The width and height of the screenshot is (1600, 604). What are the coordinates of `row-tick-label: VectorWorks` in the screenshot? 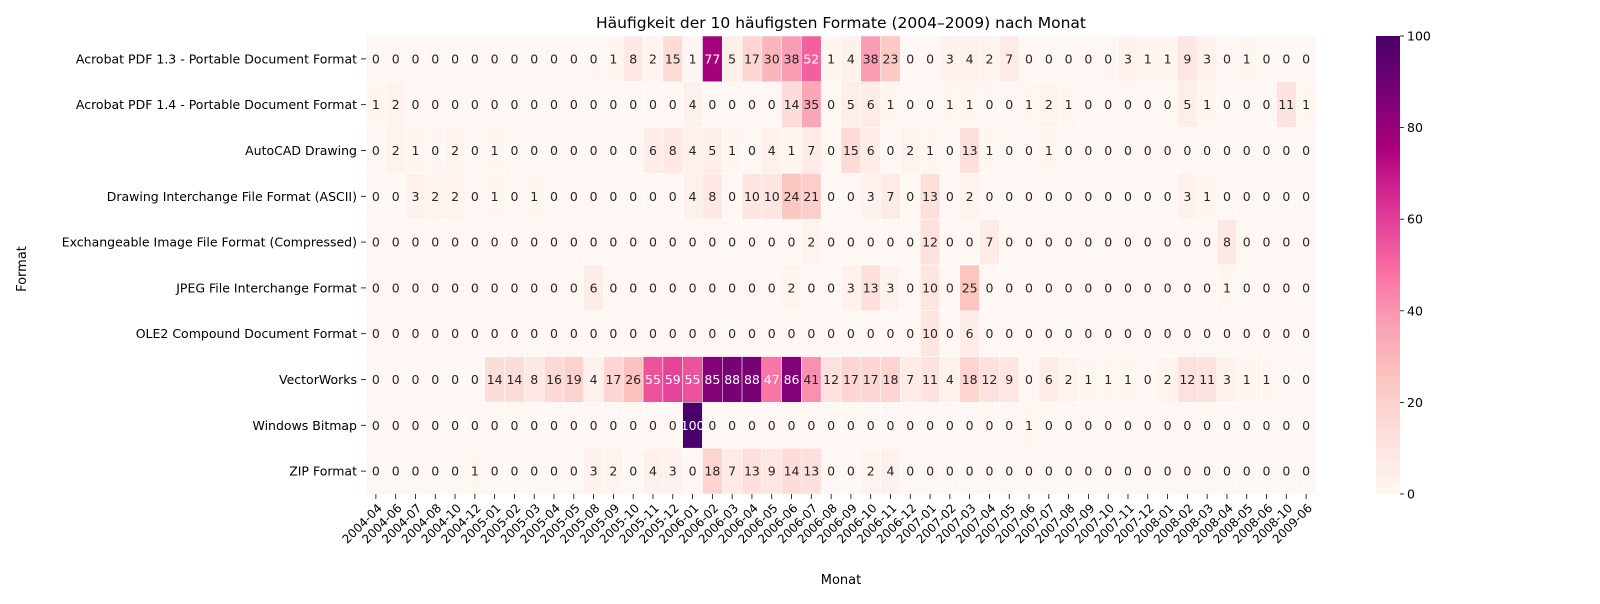 It's located at (318, 379).